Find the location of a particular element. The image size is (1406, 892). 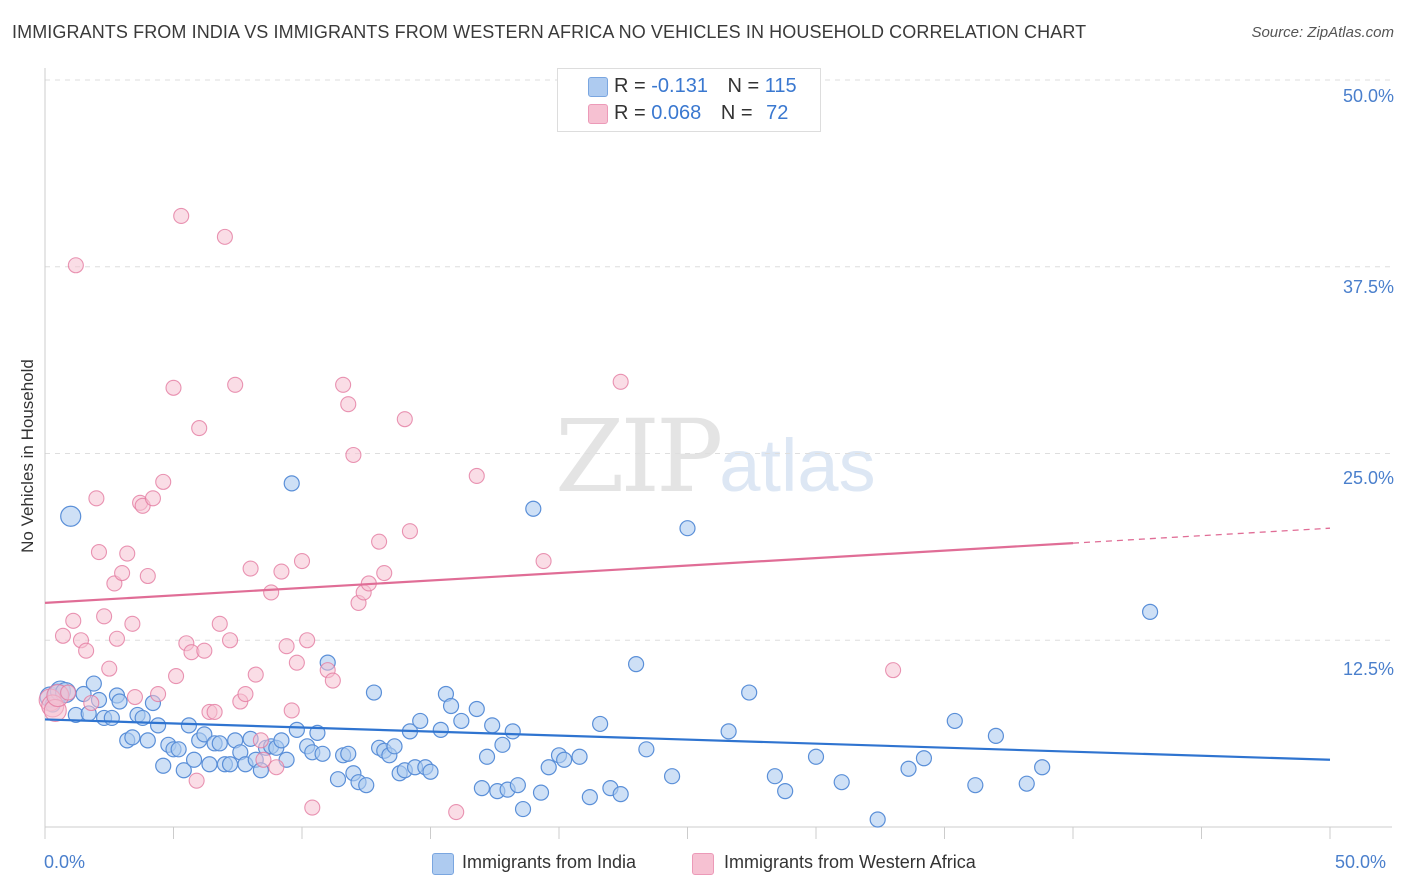

western-africa-trend-line is located at coordinates (559, 573).